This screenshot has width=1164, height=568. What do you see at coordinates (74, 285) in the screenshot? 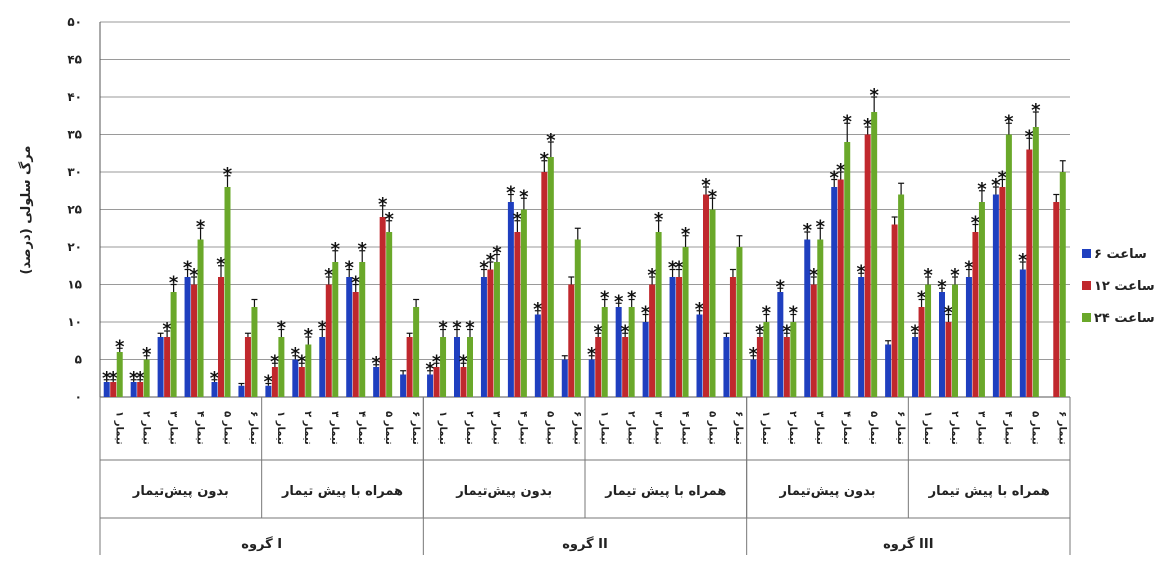
I see `y-tick-label: ۱۵` at bounding box center [74, 285].